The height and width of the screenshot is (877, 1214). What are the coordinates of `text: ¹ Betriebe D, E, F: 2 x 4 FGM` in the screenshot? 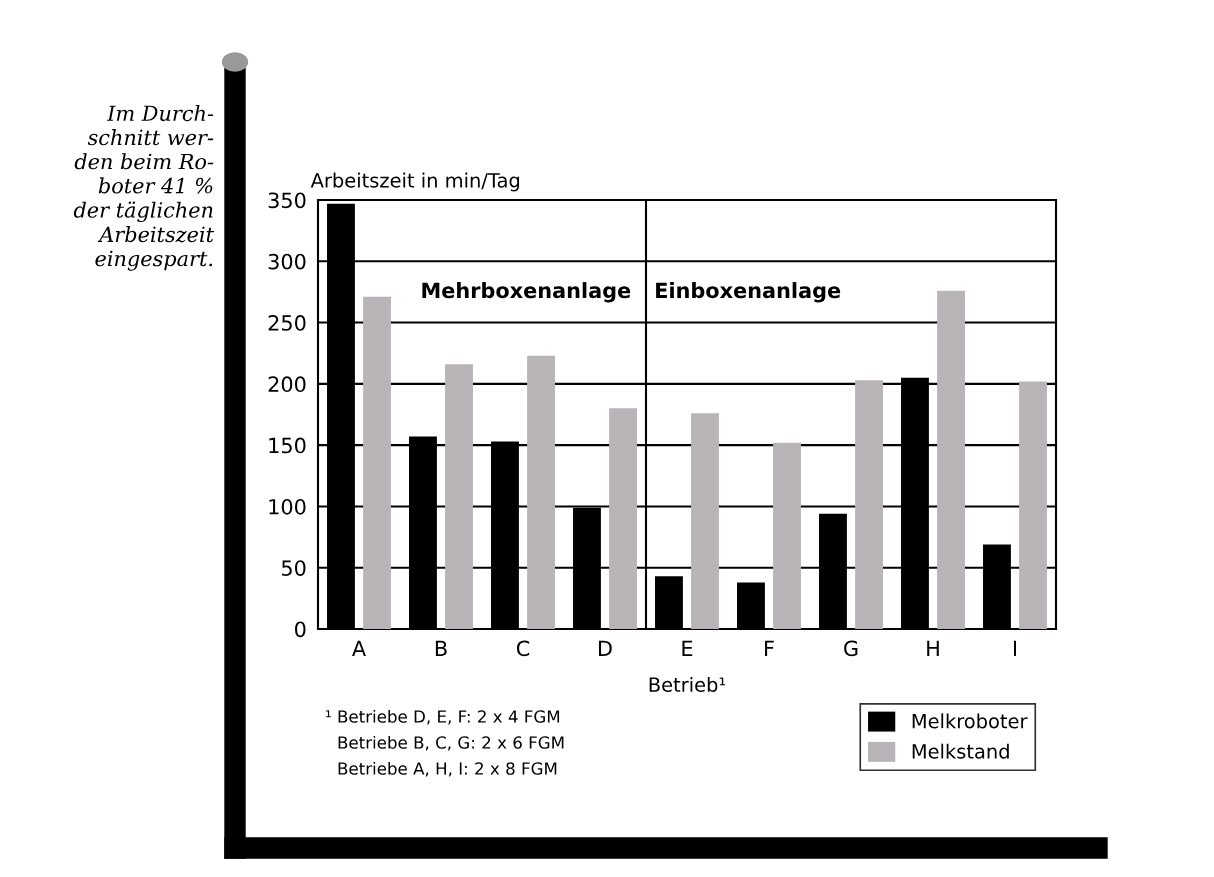 It's located at (443, 717).